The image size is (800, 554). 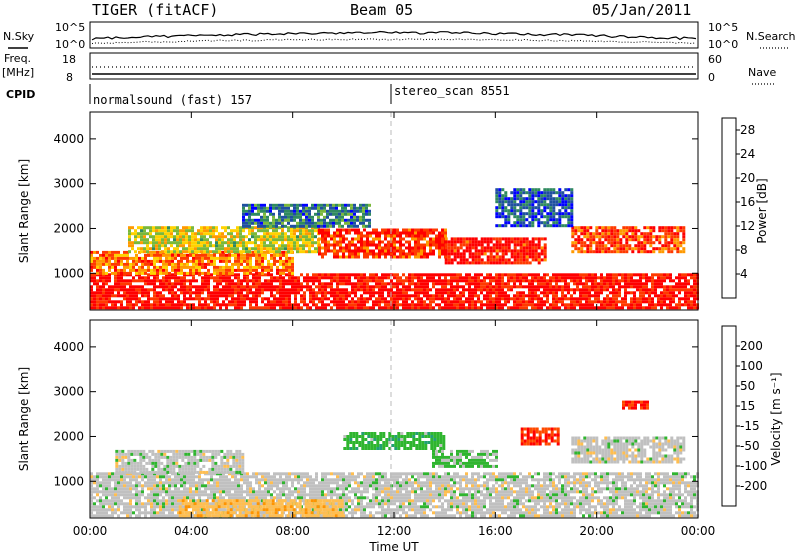 I want to click on cpid-segment-1: normalsound (fast) 157, so click(x=172, y=100).